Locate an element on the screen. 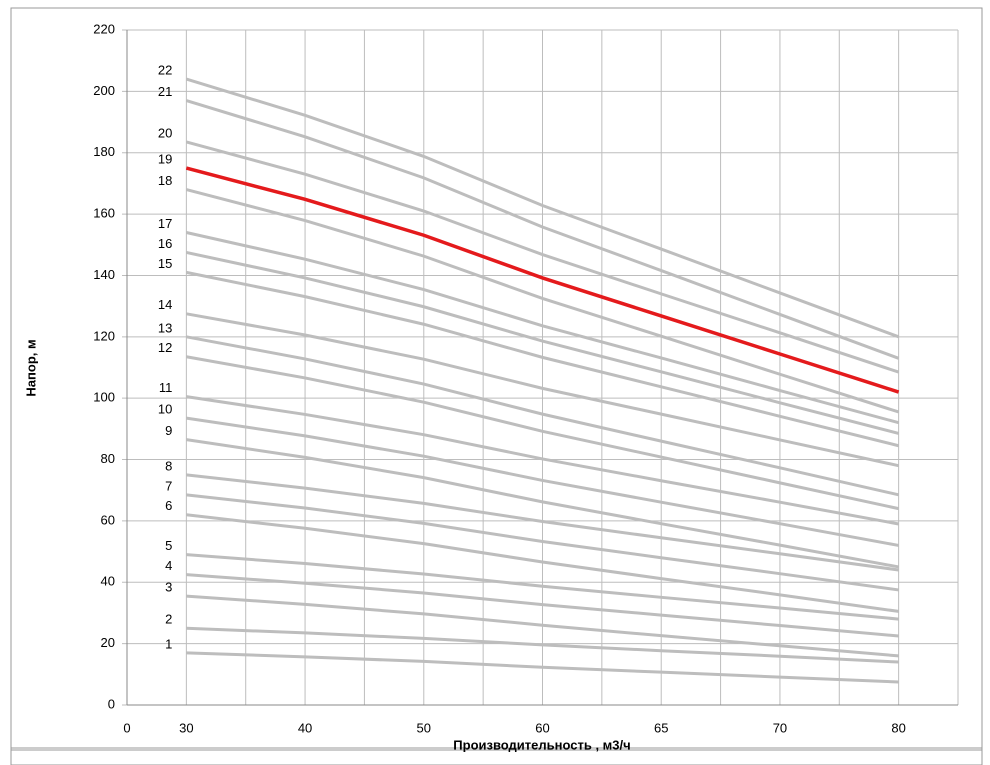 This screenshot has height=765, width=990. series-label: 11 is located at coordinates (166, 387).